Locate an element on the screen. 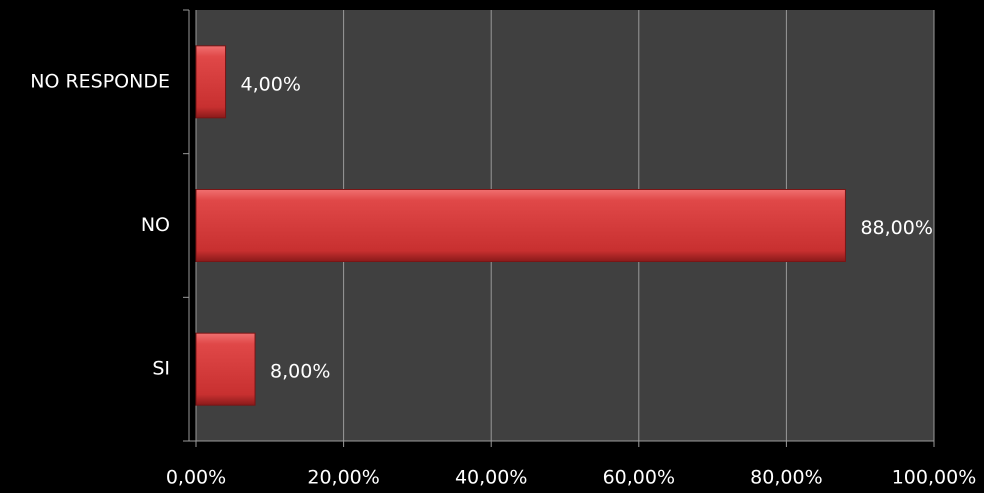 The height and width of the screenshot is (493, 984). x-tick-label: 40,00% is located at coordinates (491, 478).